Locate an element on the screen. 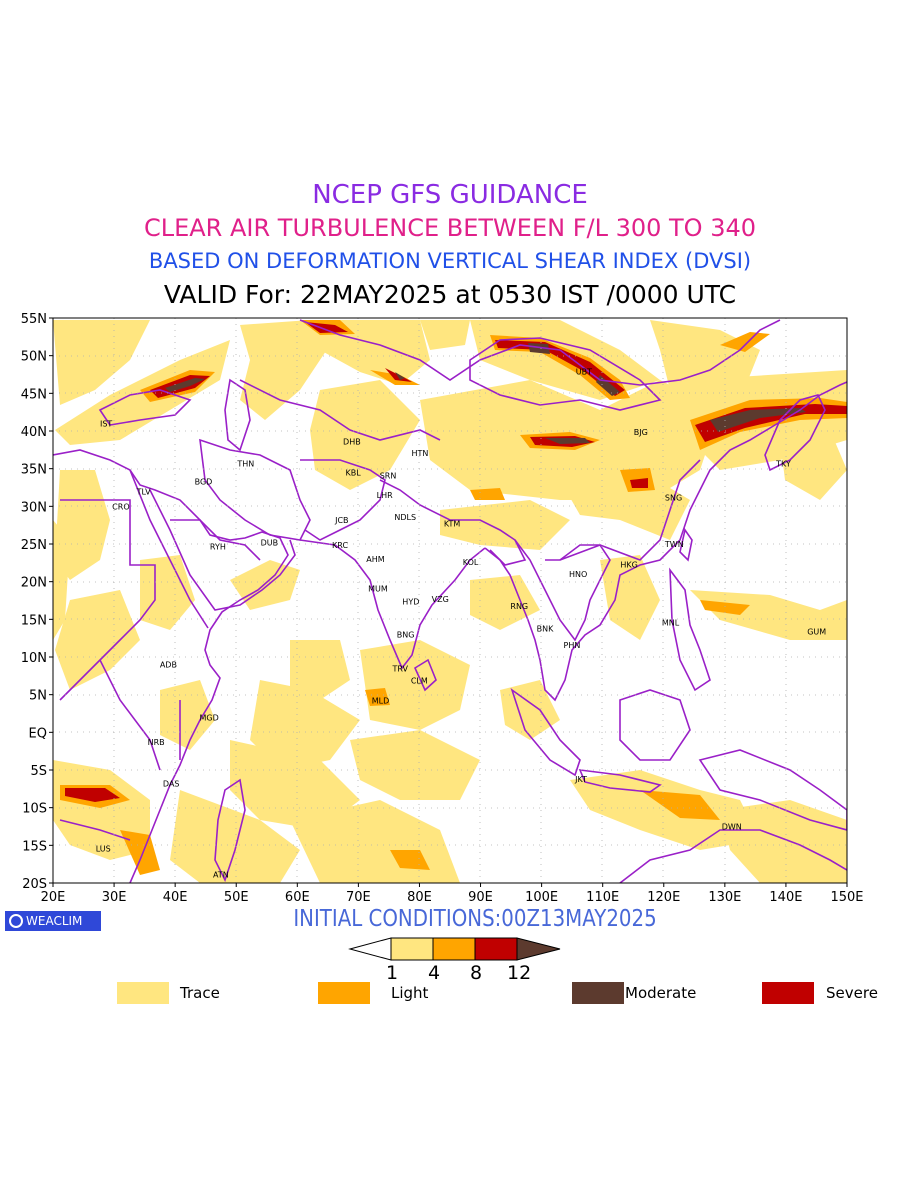  lon-tick-label: 20E is located at coordinates (53, 897).